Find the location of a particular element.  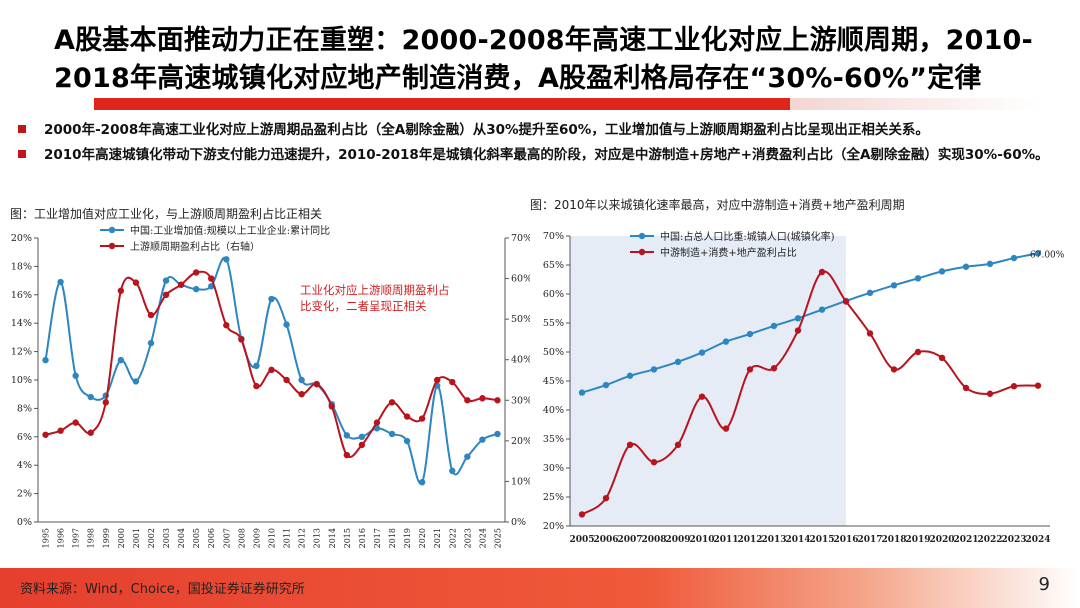

chart-1-caption: 图：工业增加值对应工业化，与上游顺周期盈利占比正相关 is located at coordinates (166, 214).